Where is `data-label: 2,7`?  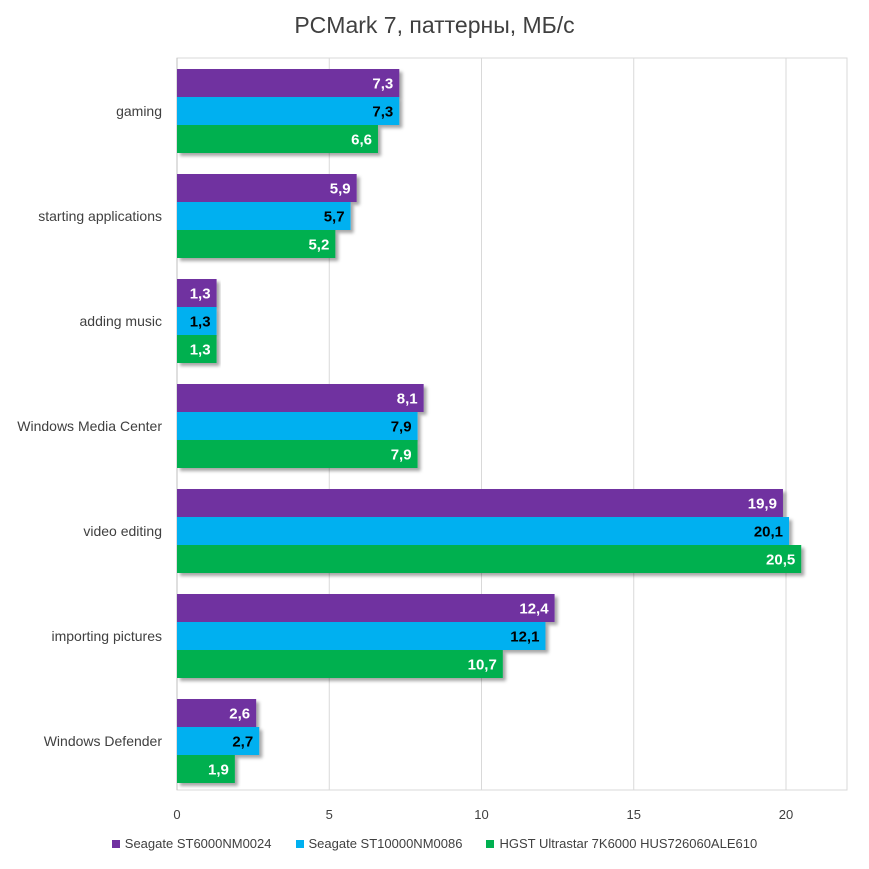
data-label: 2,7 is located at coordinates (242, 742).